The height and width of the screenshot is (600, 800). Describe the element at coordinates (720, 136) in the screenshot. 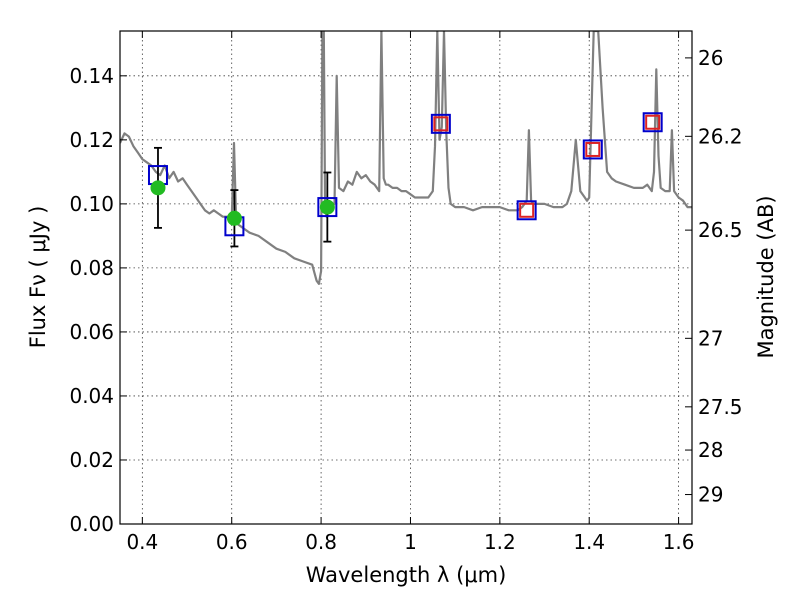

I see `y2-tick-label: 26.2` at that location.